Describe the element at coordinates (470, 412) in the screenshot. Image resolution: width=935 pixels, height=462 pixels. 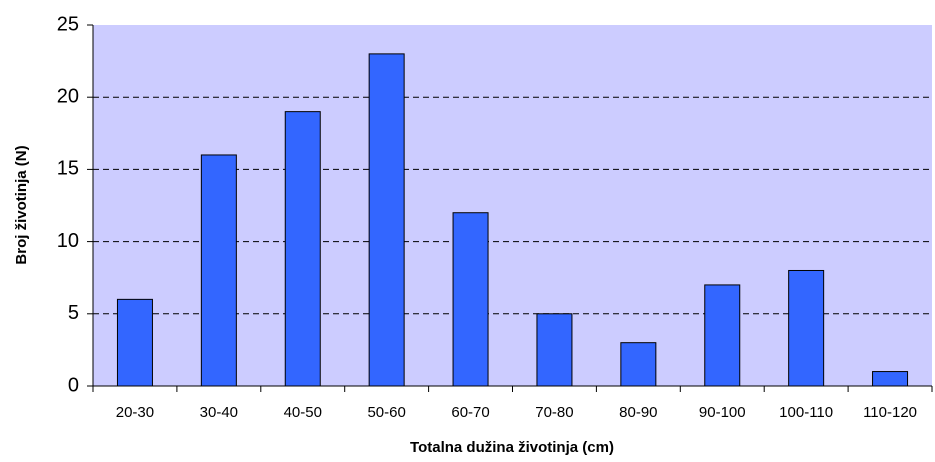
I see `x-tick-label: 60-70` at that location.